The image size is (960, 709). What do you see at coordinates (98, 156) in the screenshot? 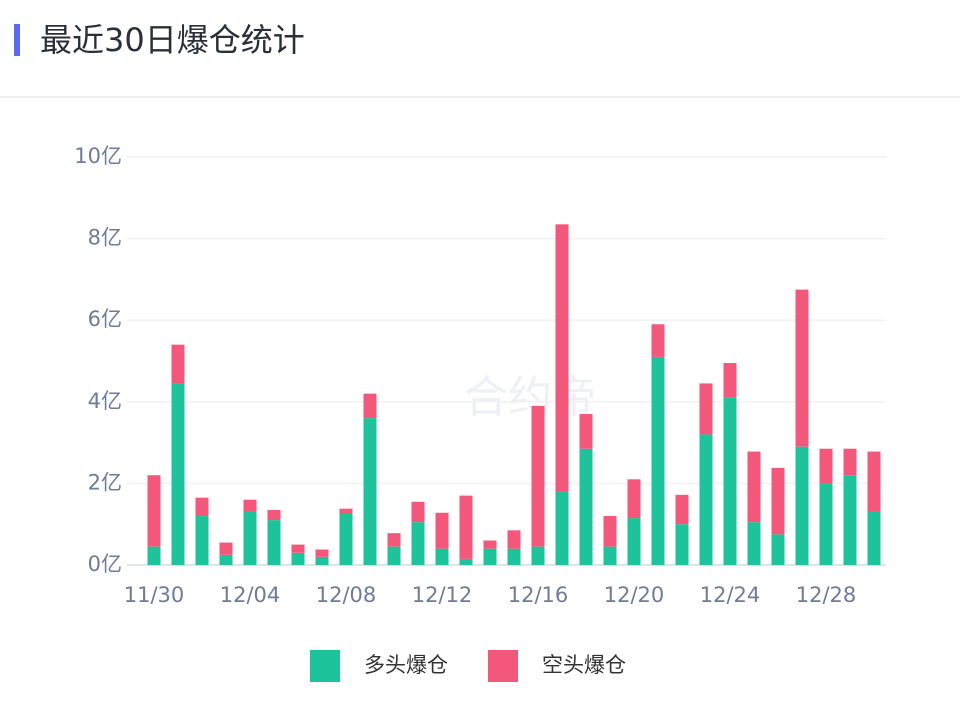
I see `y-tick-label: 10亿` at bounding box center [98, 156].